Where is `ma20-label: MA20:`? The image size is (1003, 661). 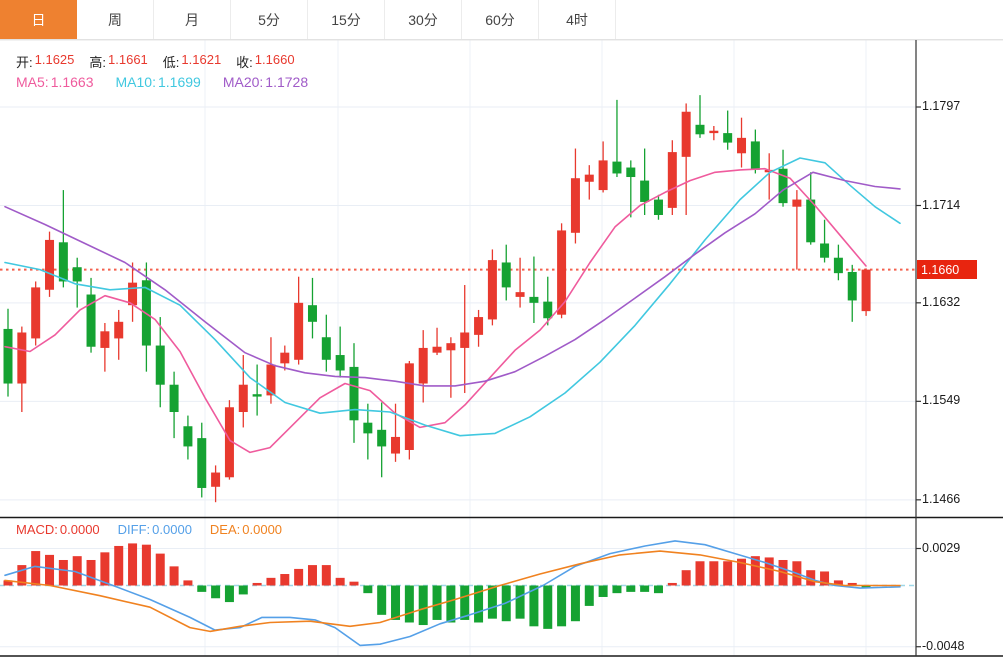 ma20-label: MA20: is located at coordinates (243, 82).